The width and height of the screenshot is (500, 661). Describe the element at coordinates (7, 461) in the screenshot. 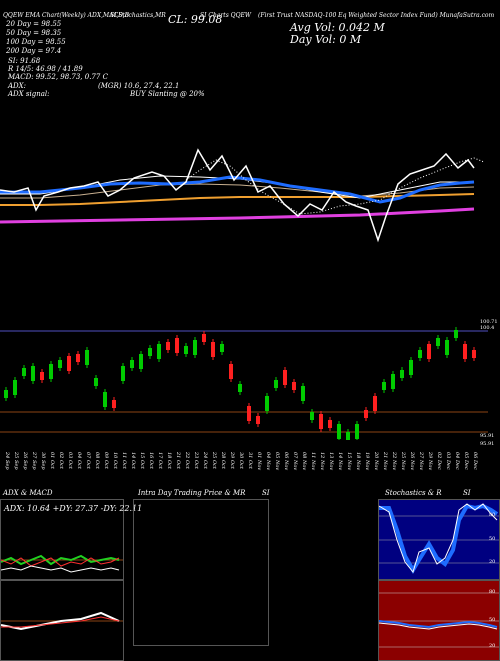

I see `date-label: 24 Sep` at that location.